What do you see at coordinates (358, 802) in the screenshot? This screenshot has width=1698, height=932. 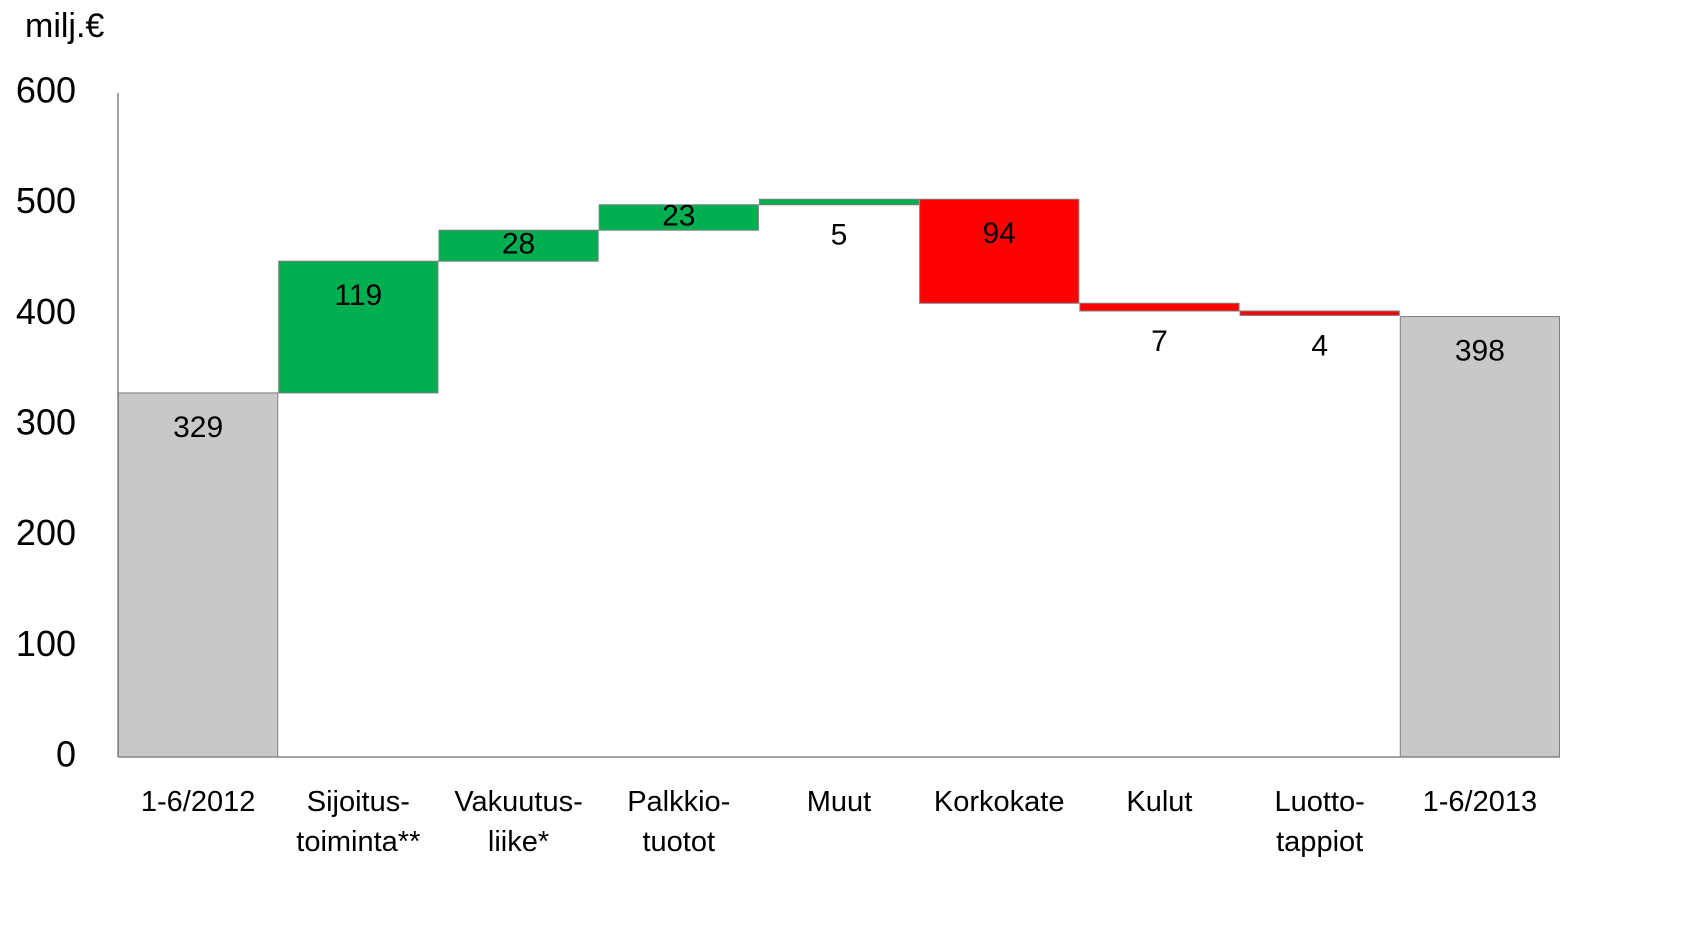 I see `x-tick-line: Sijoitus-` at bounding box center [358, 802].